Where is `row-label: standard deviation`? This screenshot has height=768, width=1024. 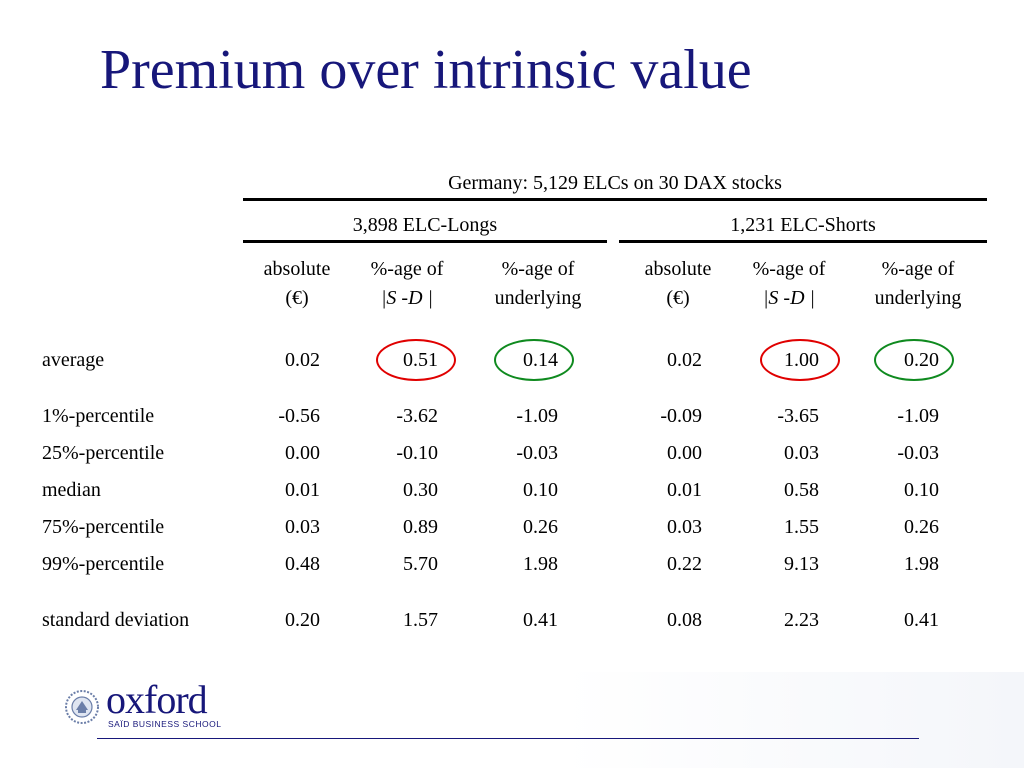 row-label: standard deviation is located at coordinates (116, 620).